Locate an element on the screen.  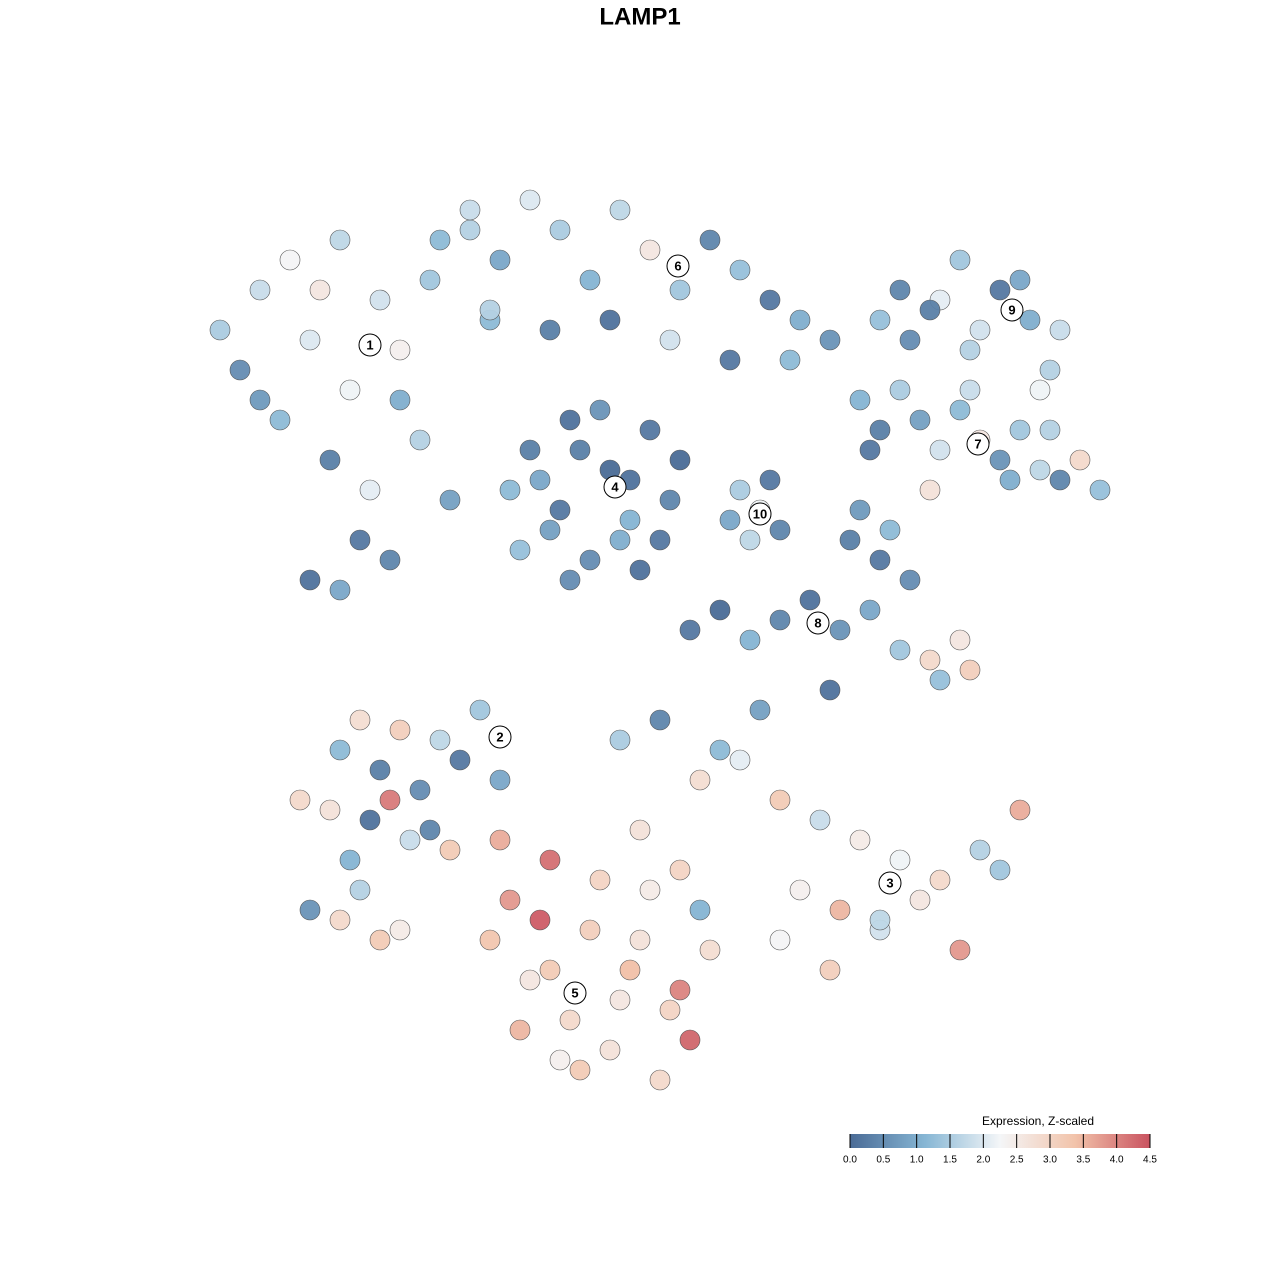
colorbar-tick-label: 0.5 is located at coordinates (883, 1160).